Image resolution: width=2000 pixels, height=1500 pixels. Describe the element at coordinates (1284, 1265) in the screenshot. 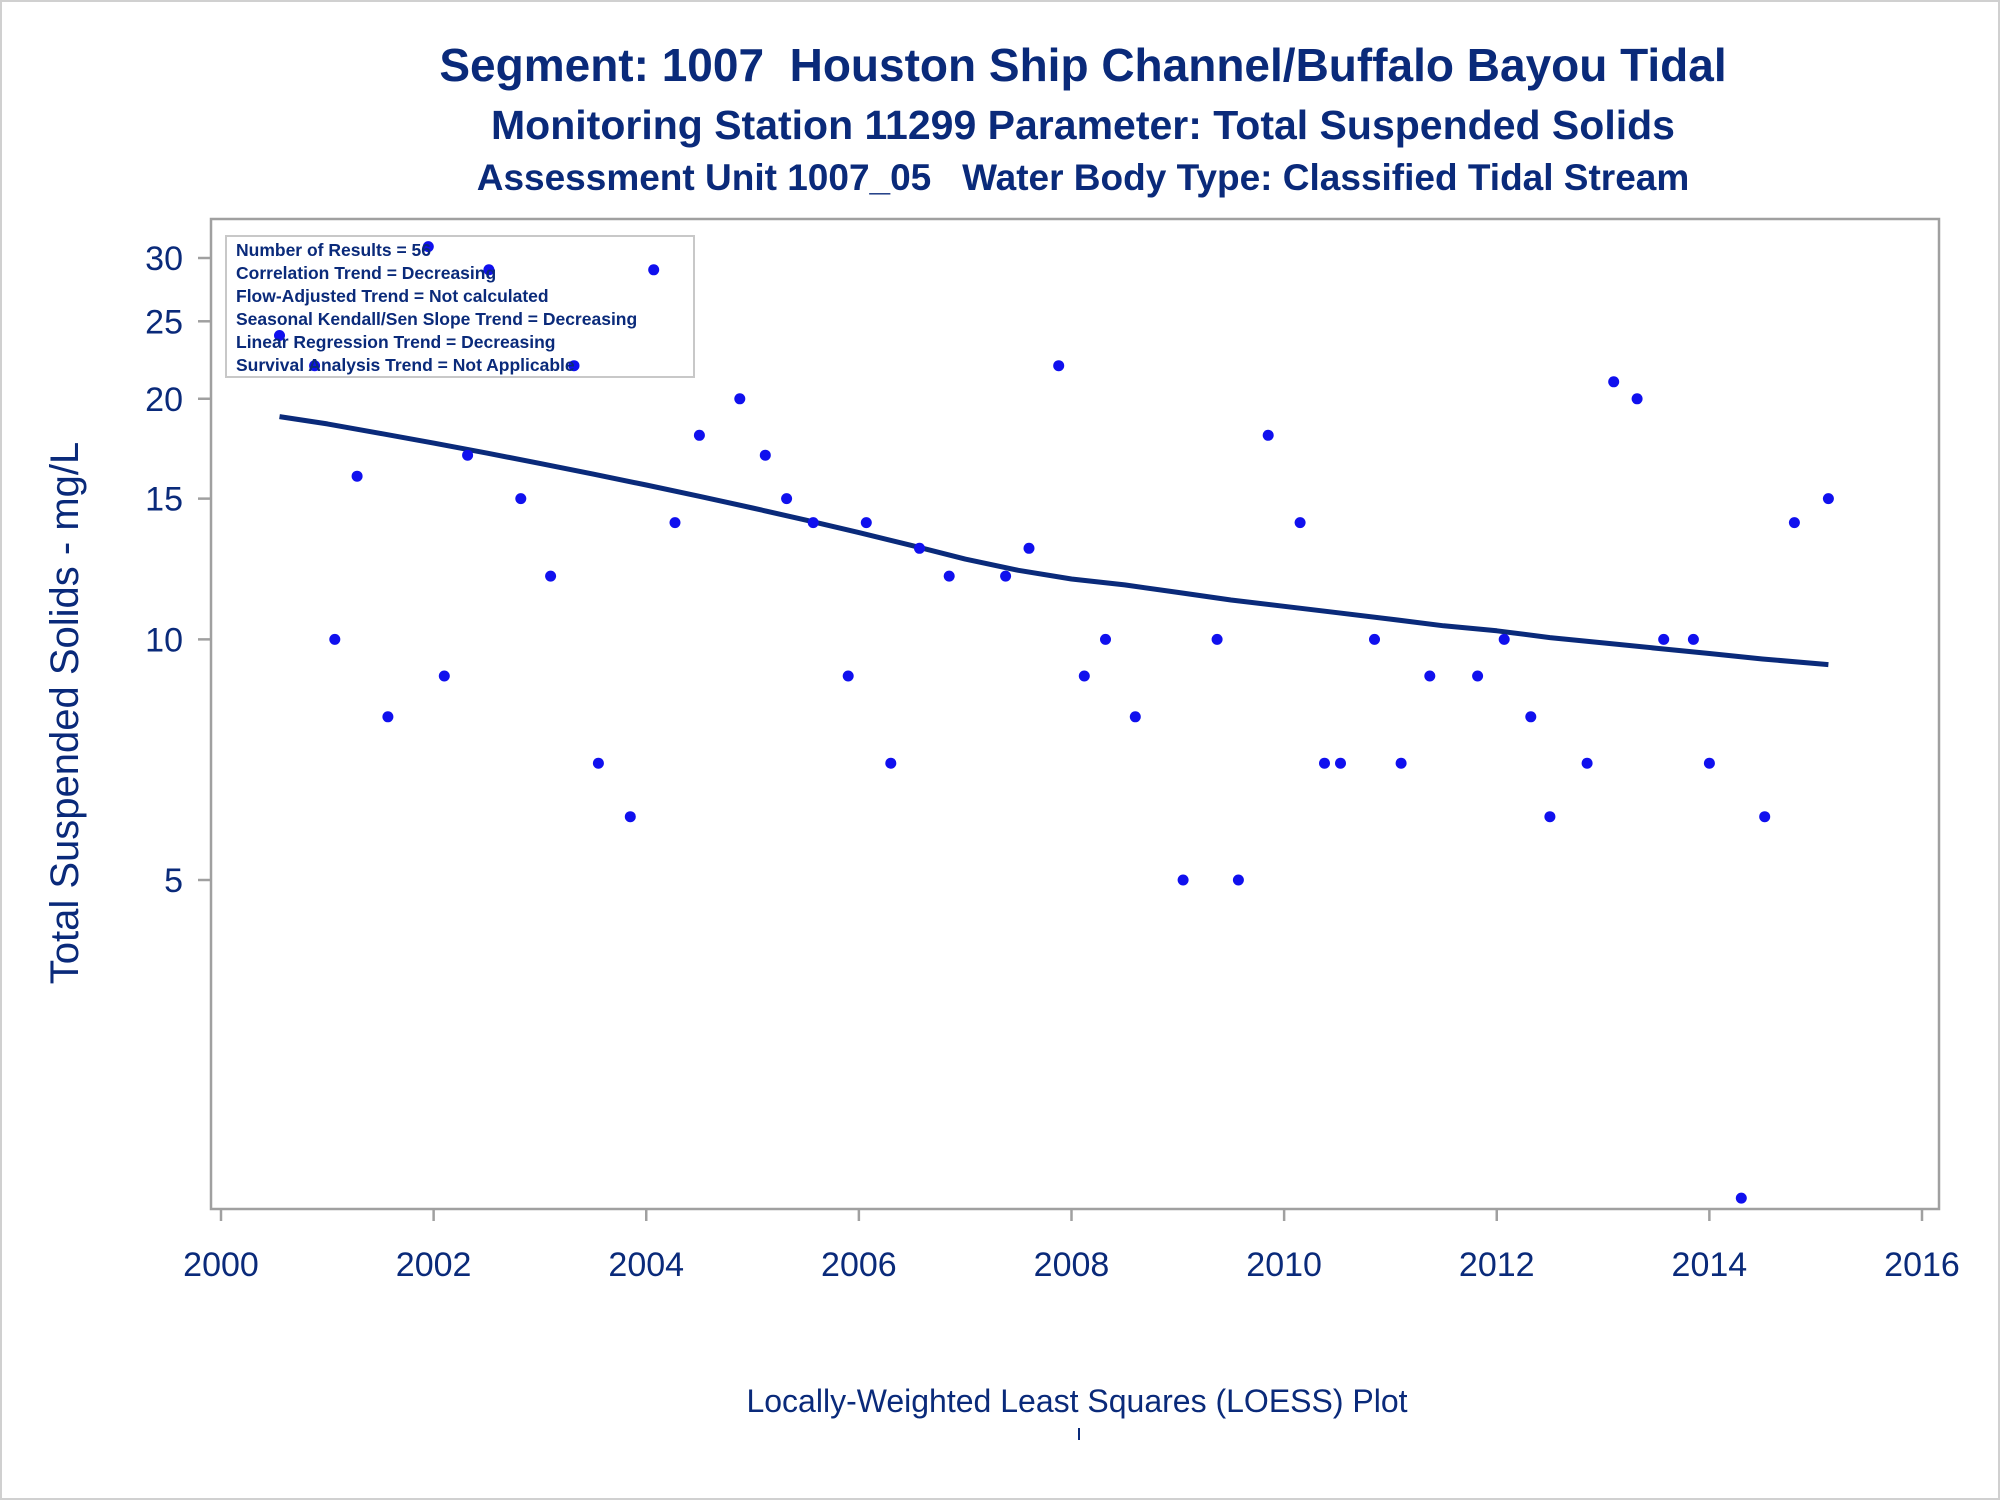

I see `x-tick-label: 2010` at that location.